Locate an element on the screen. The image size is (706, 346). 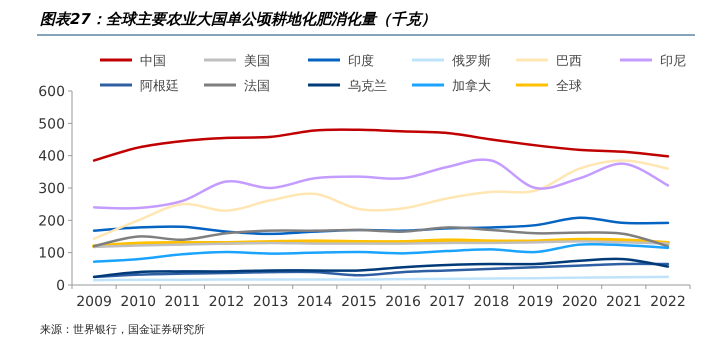
x-tick-label: 2015 is located at coordinates (359, 302).